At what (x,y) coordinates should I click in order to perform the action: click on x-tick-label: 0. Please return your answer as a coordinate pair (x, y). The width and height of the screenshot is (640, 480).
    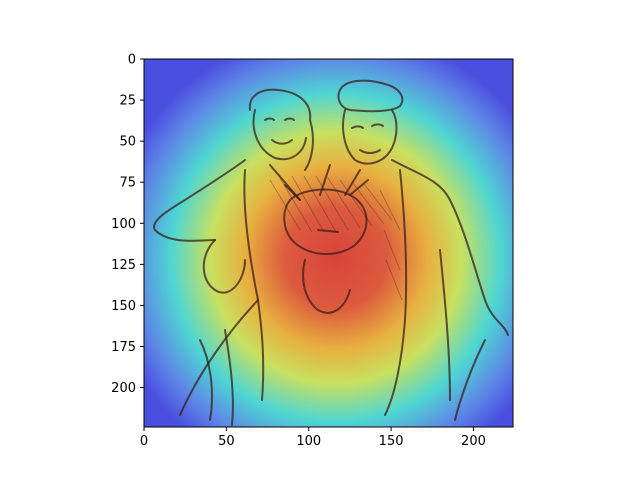
    Looking at the image, I should click on (144, 441).